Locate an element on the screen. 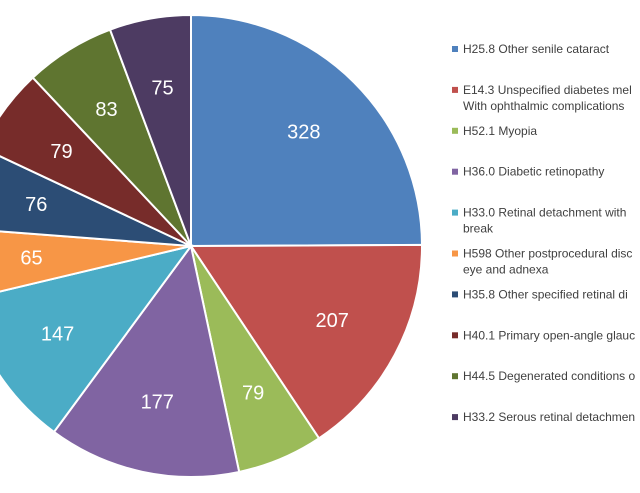  legend-entry-2: H52.1 Myopia is located at coordinates (494, 131).